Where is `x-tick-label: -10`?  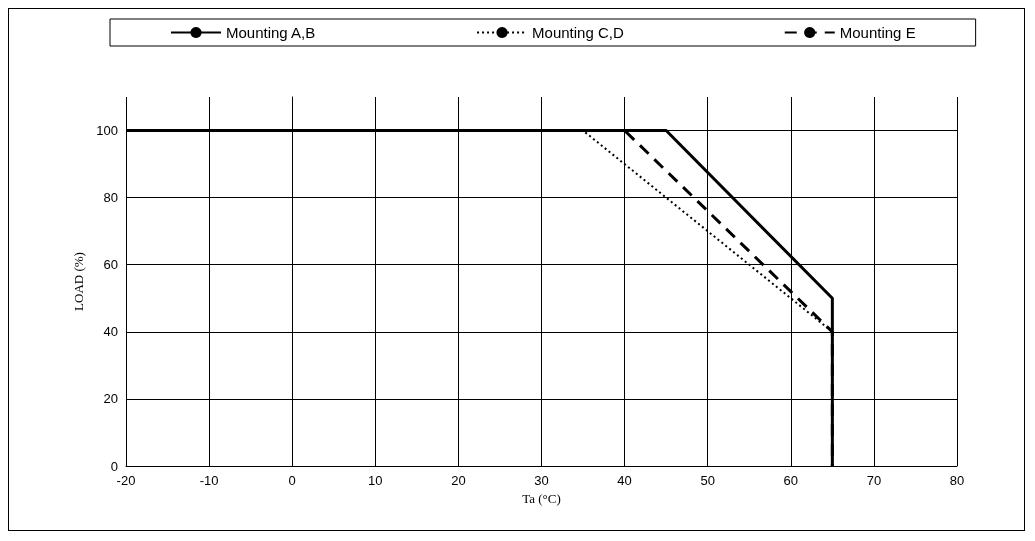
x-tick-label: -10 is located at coordinates (209, 480).